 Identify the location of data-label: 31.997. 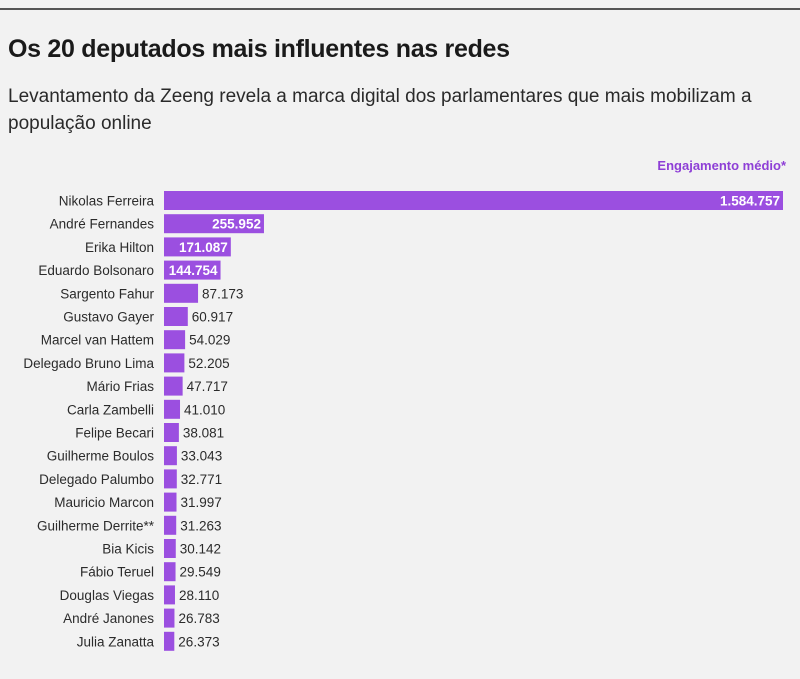
(200, 502).